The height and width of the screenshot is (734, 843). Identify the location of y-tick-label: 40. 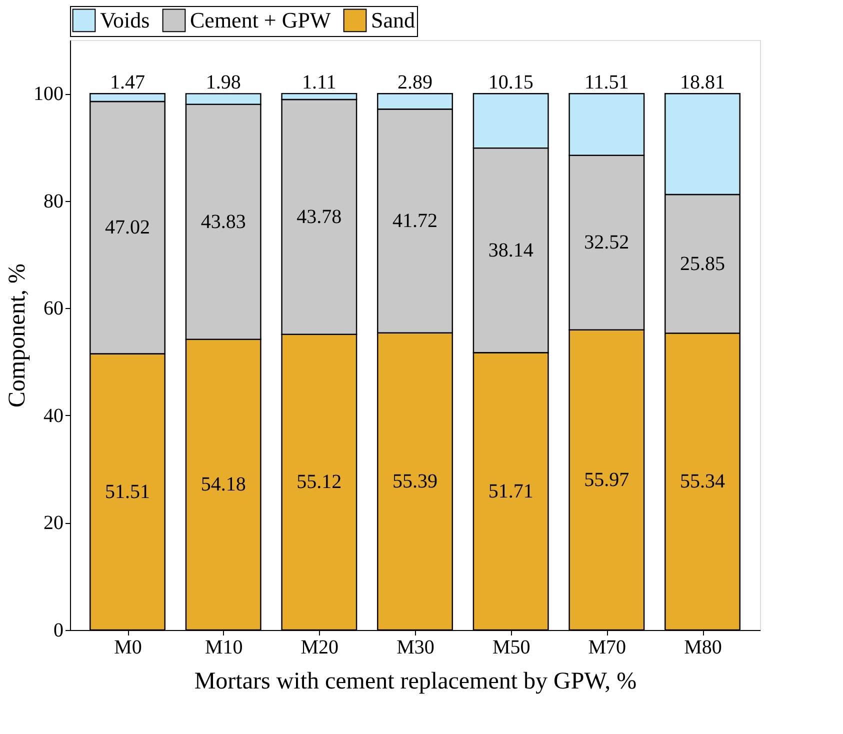
(54, 415).